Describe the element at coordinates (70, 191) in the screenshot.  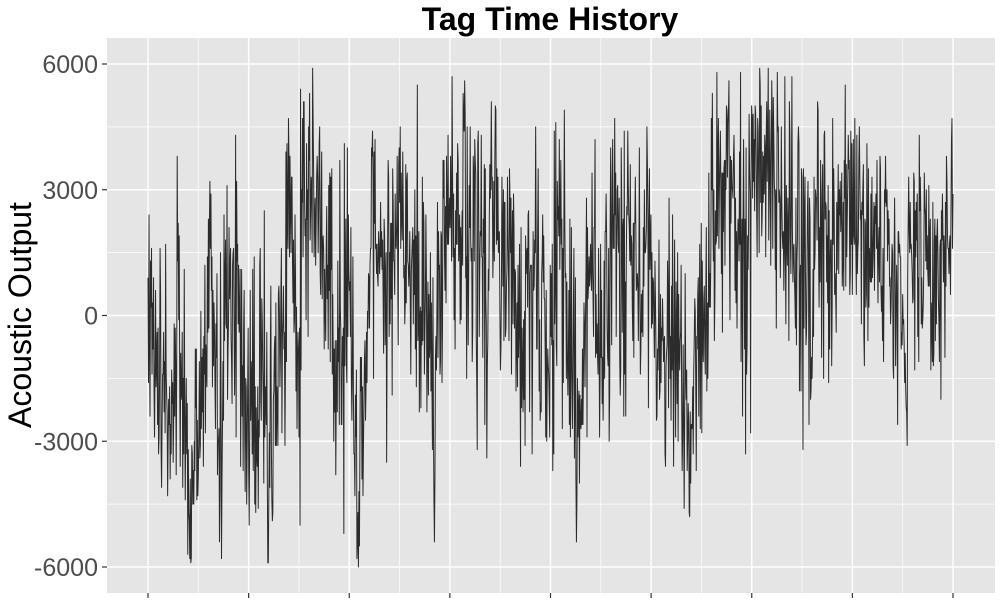
I see `y-tick-label: 3000` at that location.